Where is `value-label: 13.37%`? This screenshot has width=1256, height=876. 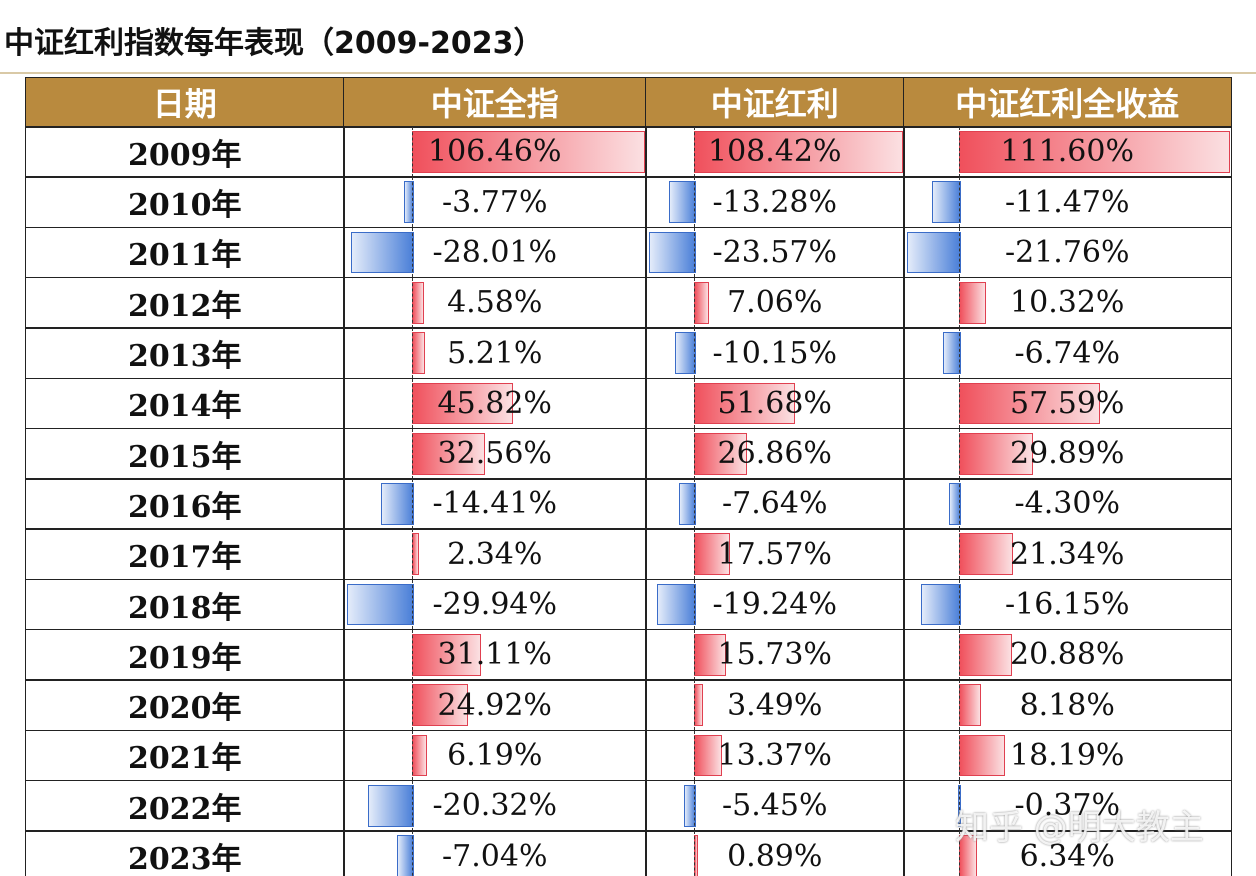 value-label: 13.37% is located at coordinates (774, 755).